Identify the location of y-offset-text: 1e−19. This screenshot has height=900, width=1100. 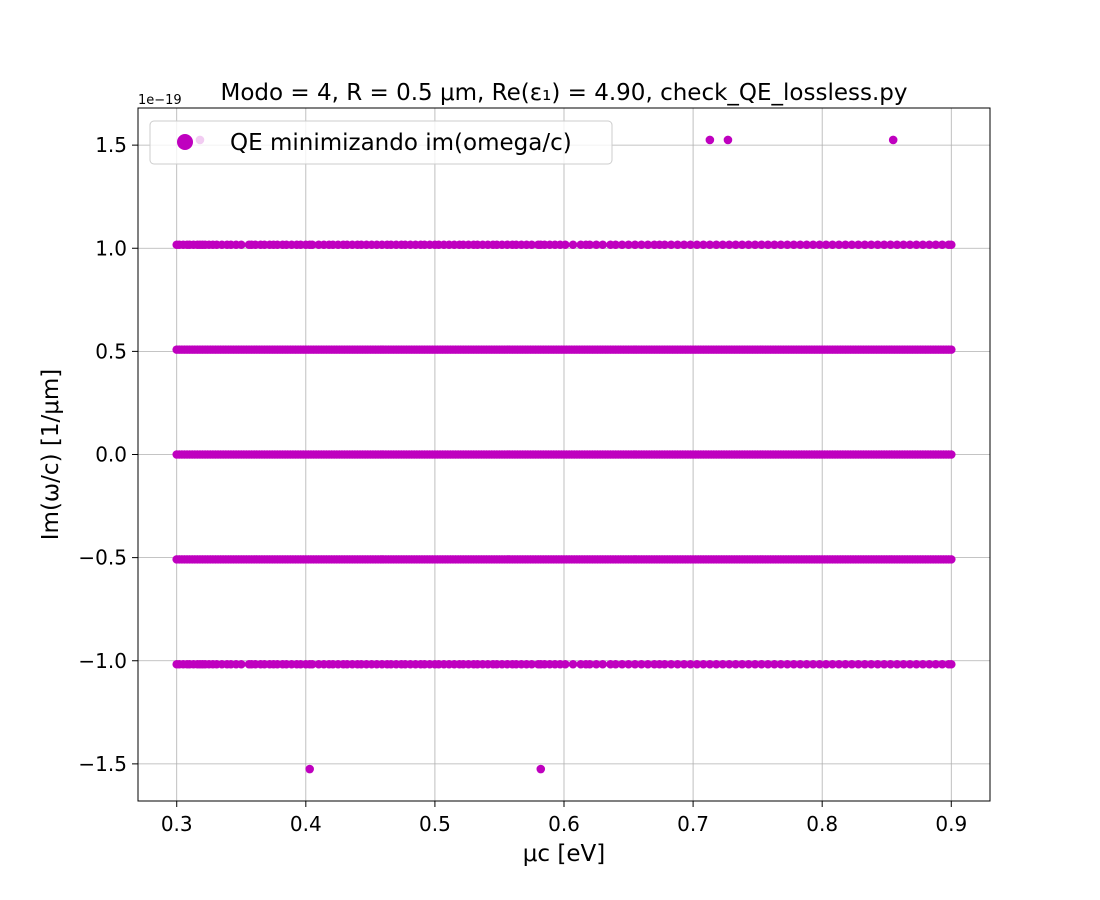
(160, 100).